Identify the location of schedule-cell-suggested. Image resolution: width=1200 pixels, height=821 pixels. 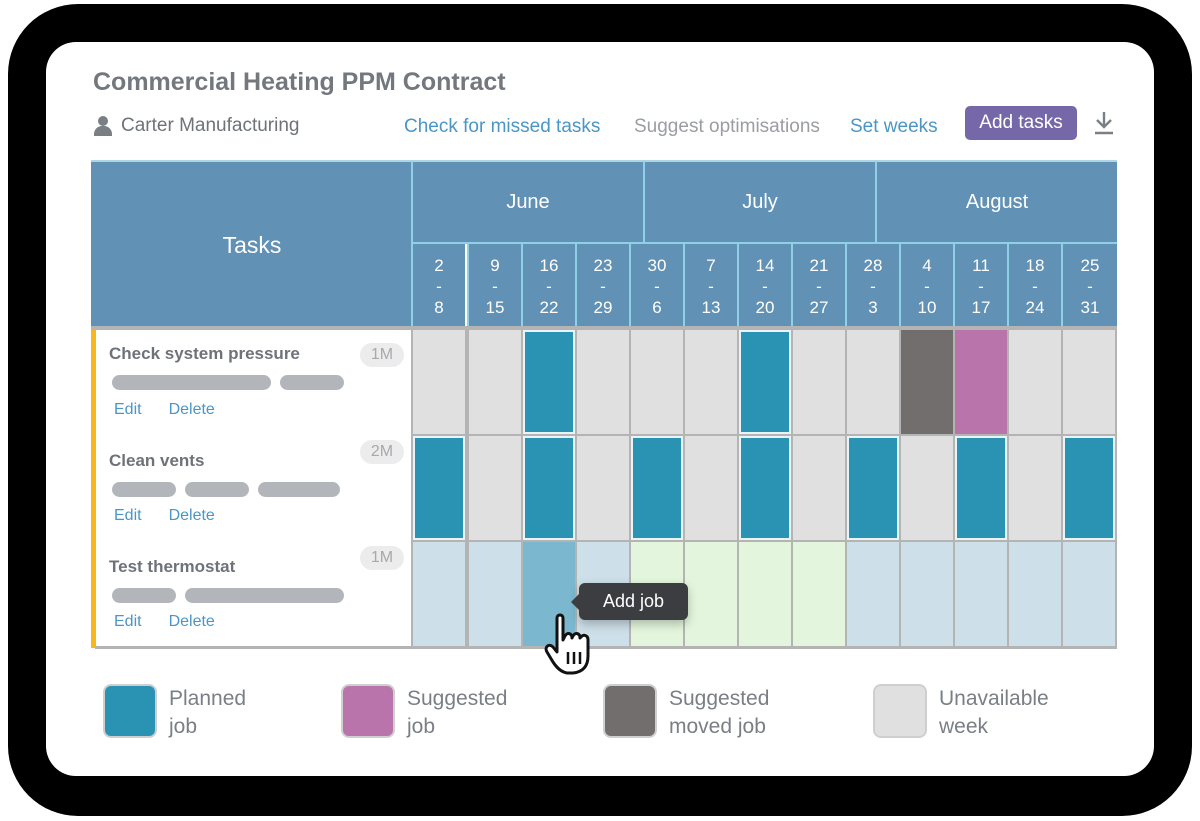
(981, 382).